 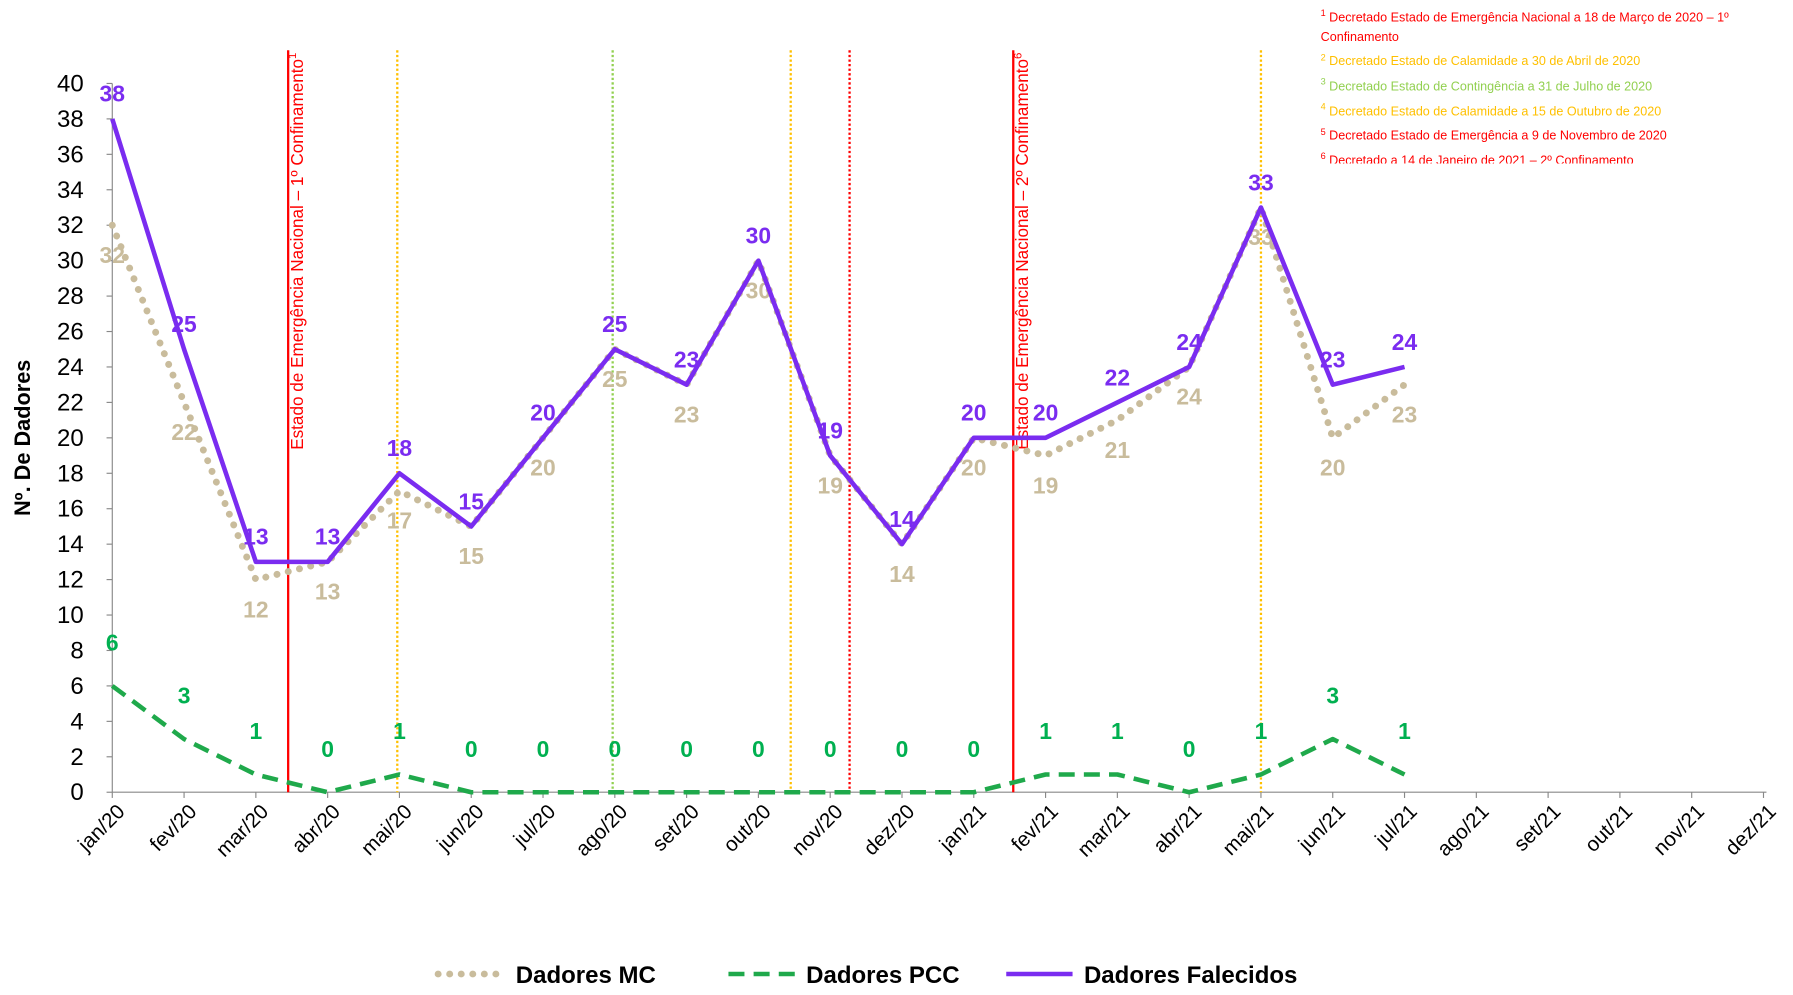 I want to click on y-tick-label: 34, so click(x=70, y=190).